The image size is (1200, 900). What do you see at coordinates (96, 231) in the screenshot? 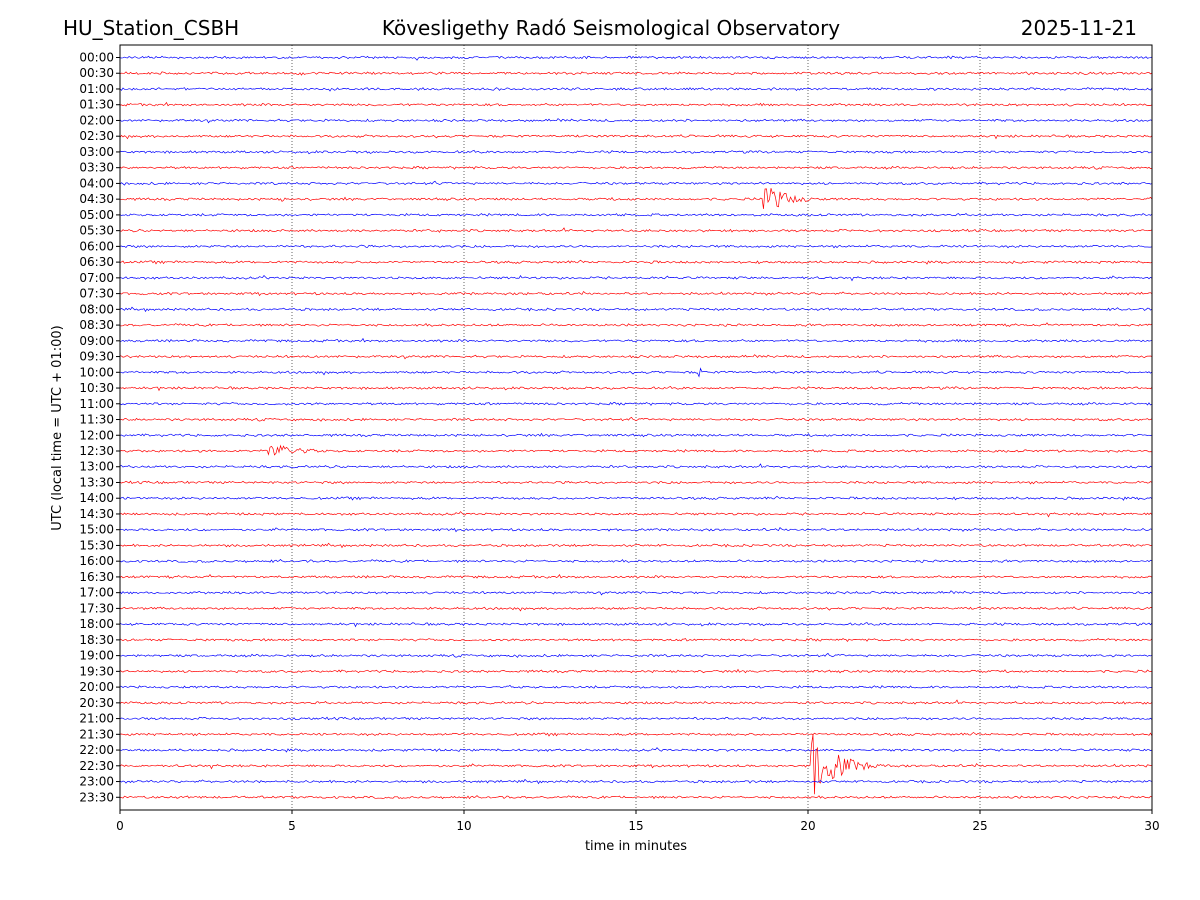
I see `y-tick-label-0530: 05:30` at bounding box center [96, 231].